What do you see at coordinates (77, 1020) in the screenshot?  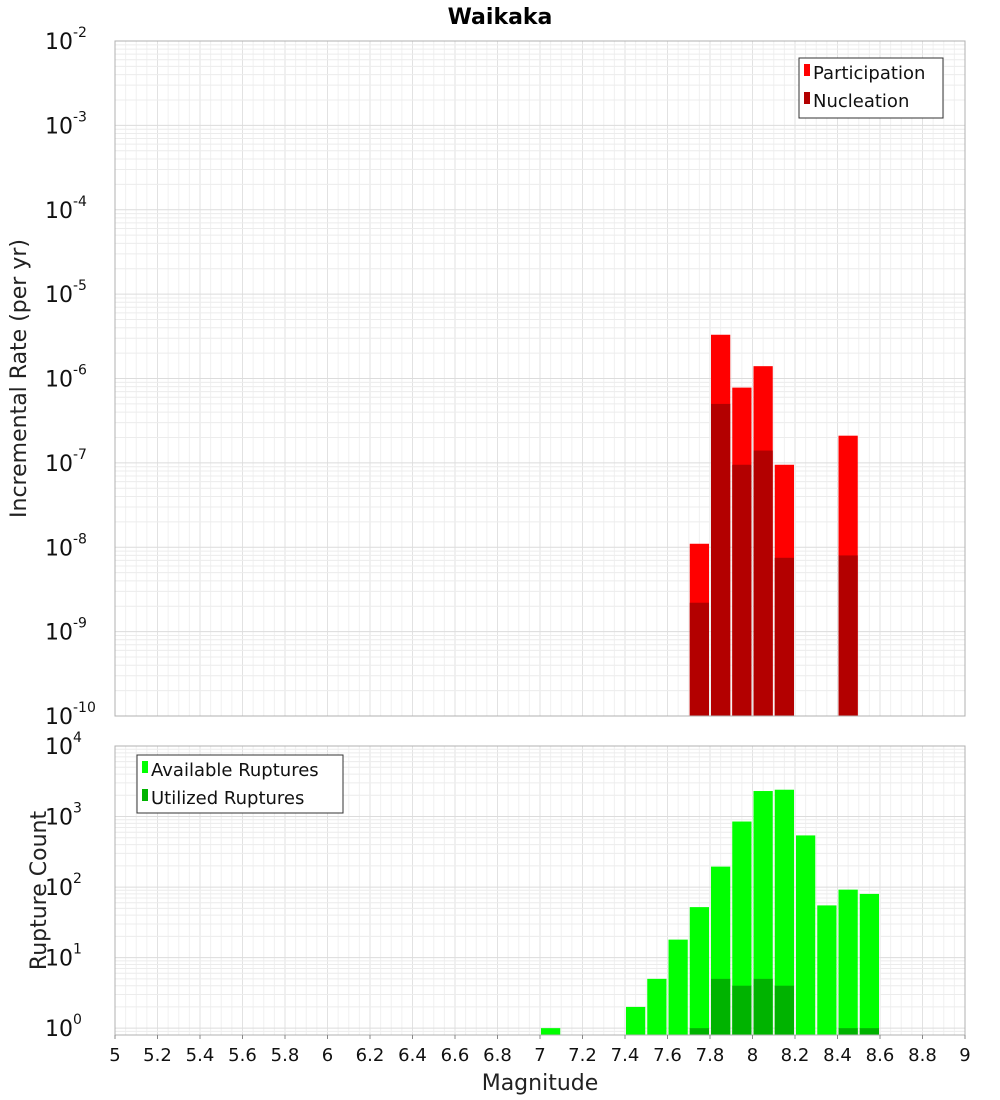 I see `count-ytick-exp: 0` at bounding box center [77, 1020].